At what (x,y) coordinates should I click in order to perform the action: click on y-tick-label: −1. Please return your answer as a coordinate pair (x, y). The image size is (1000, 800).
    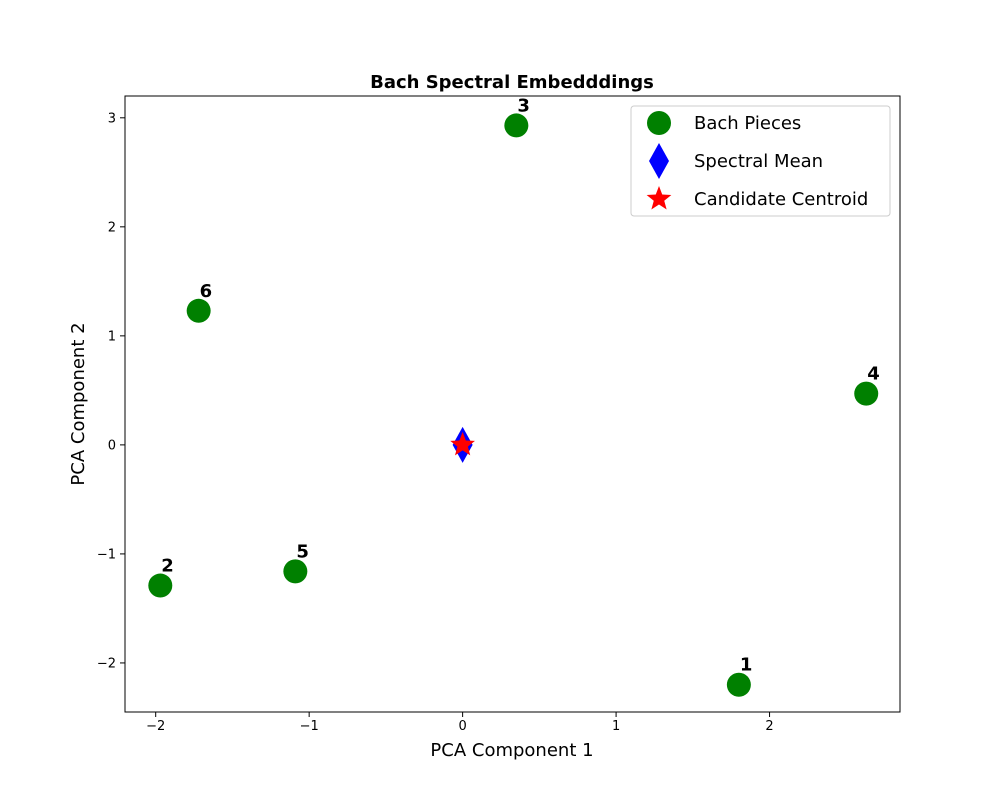
    Looking at the image, I should click on (106, 554).